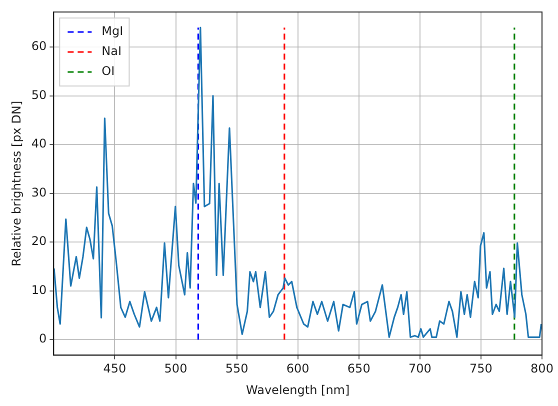 The width and height of the screenshot is (558, 406). I want to click on y-tick-label: 10, so click(39, 289).